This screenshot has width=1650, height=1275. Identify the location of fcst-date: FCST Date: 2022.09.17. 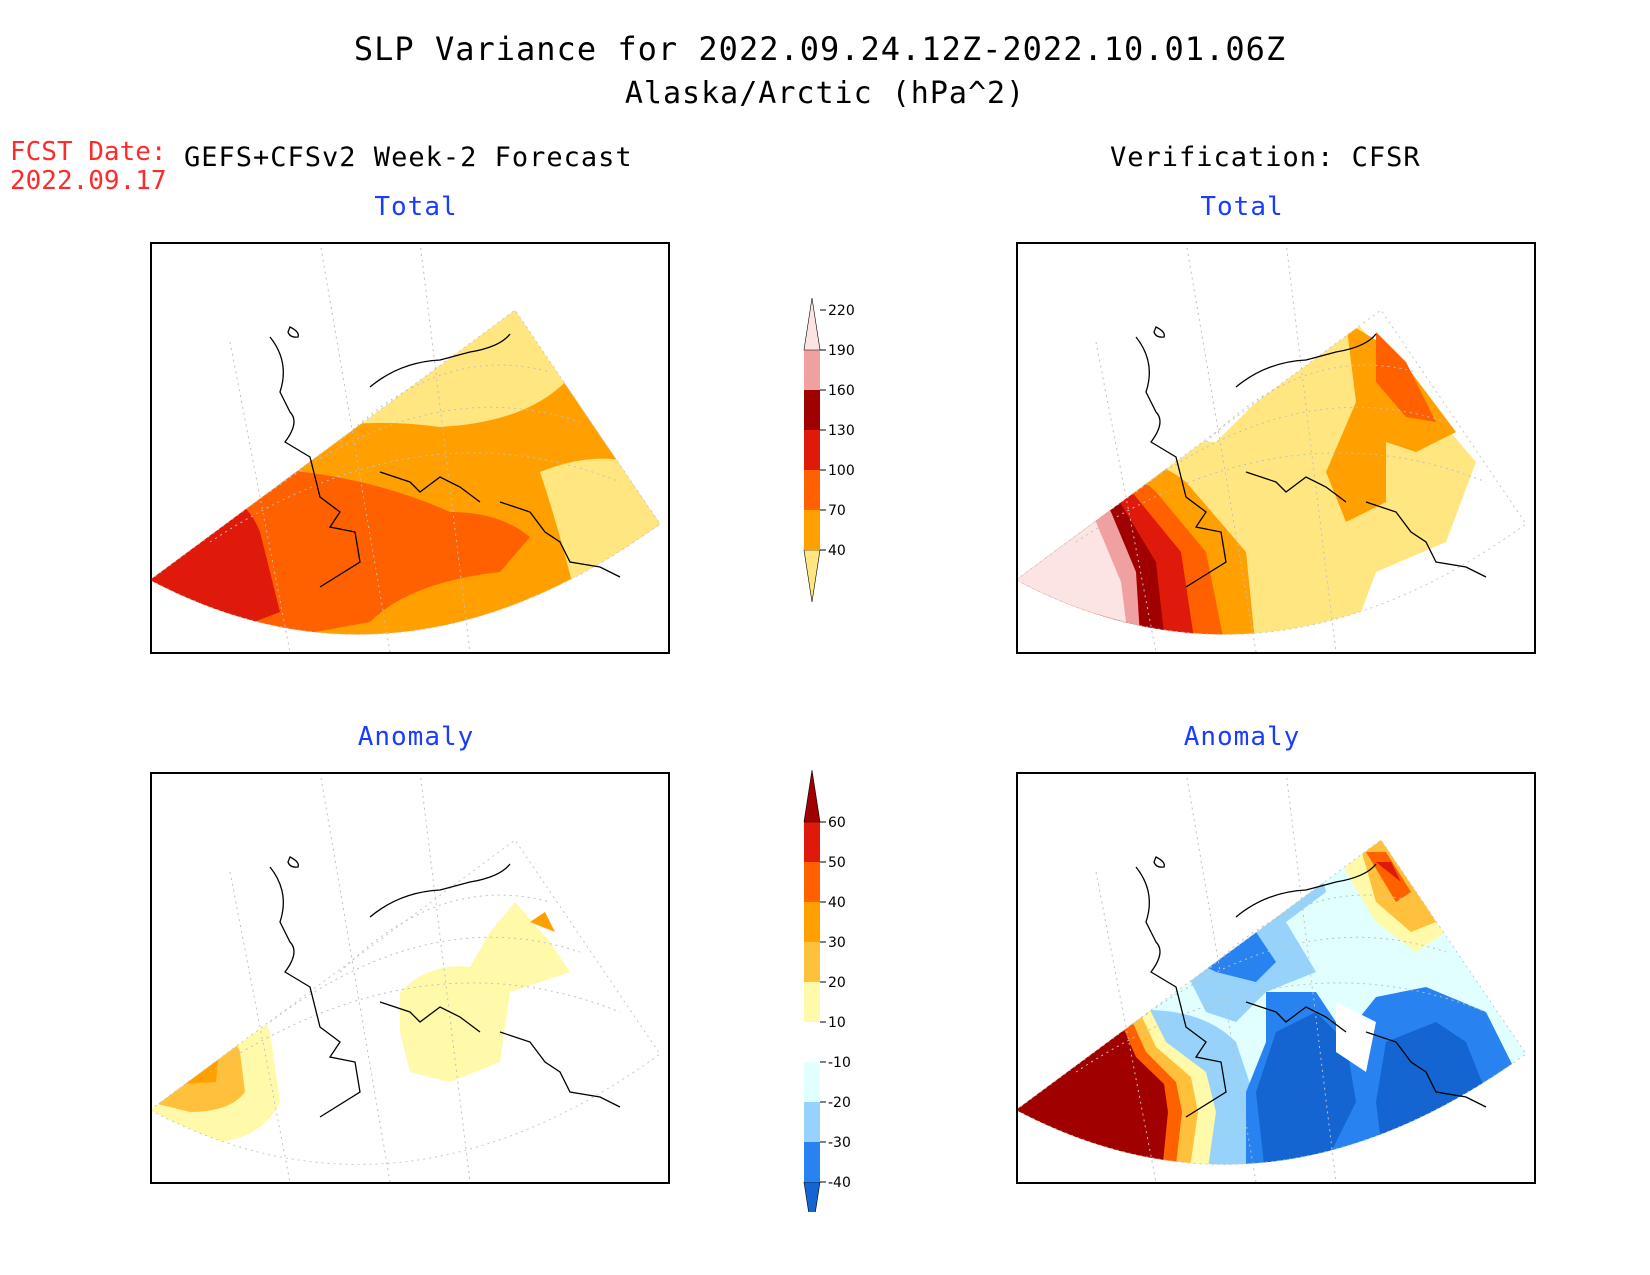
(88, 167).